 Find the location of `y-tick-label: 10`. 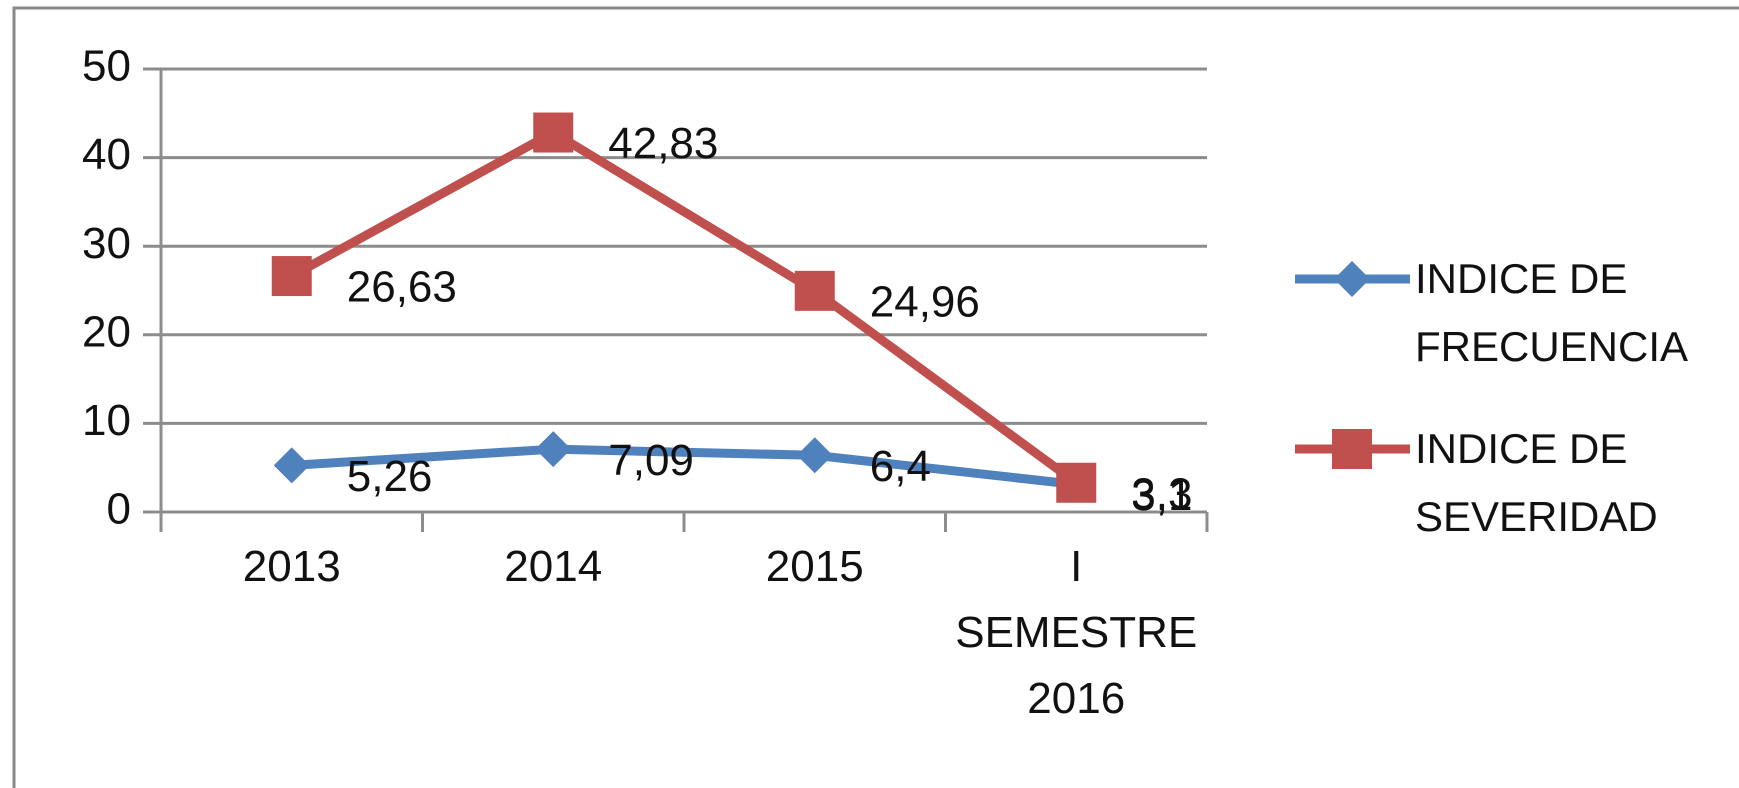

y-tick-label: 10 is located at coordinates (106, 420).